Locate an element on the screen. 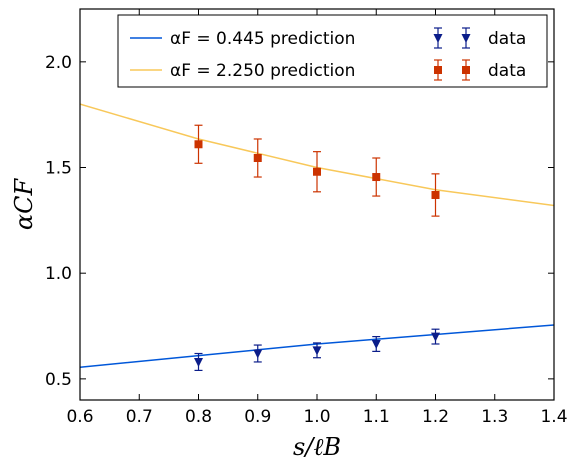  x-tick-label: 0.6 is located at coordinates (79, 417).